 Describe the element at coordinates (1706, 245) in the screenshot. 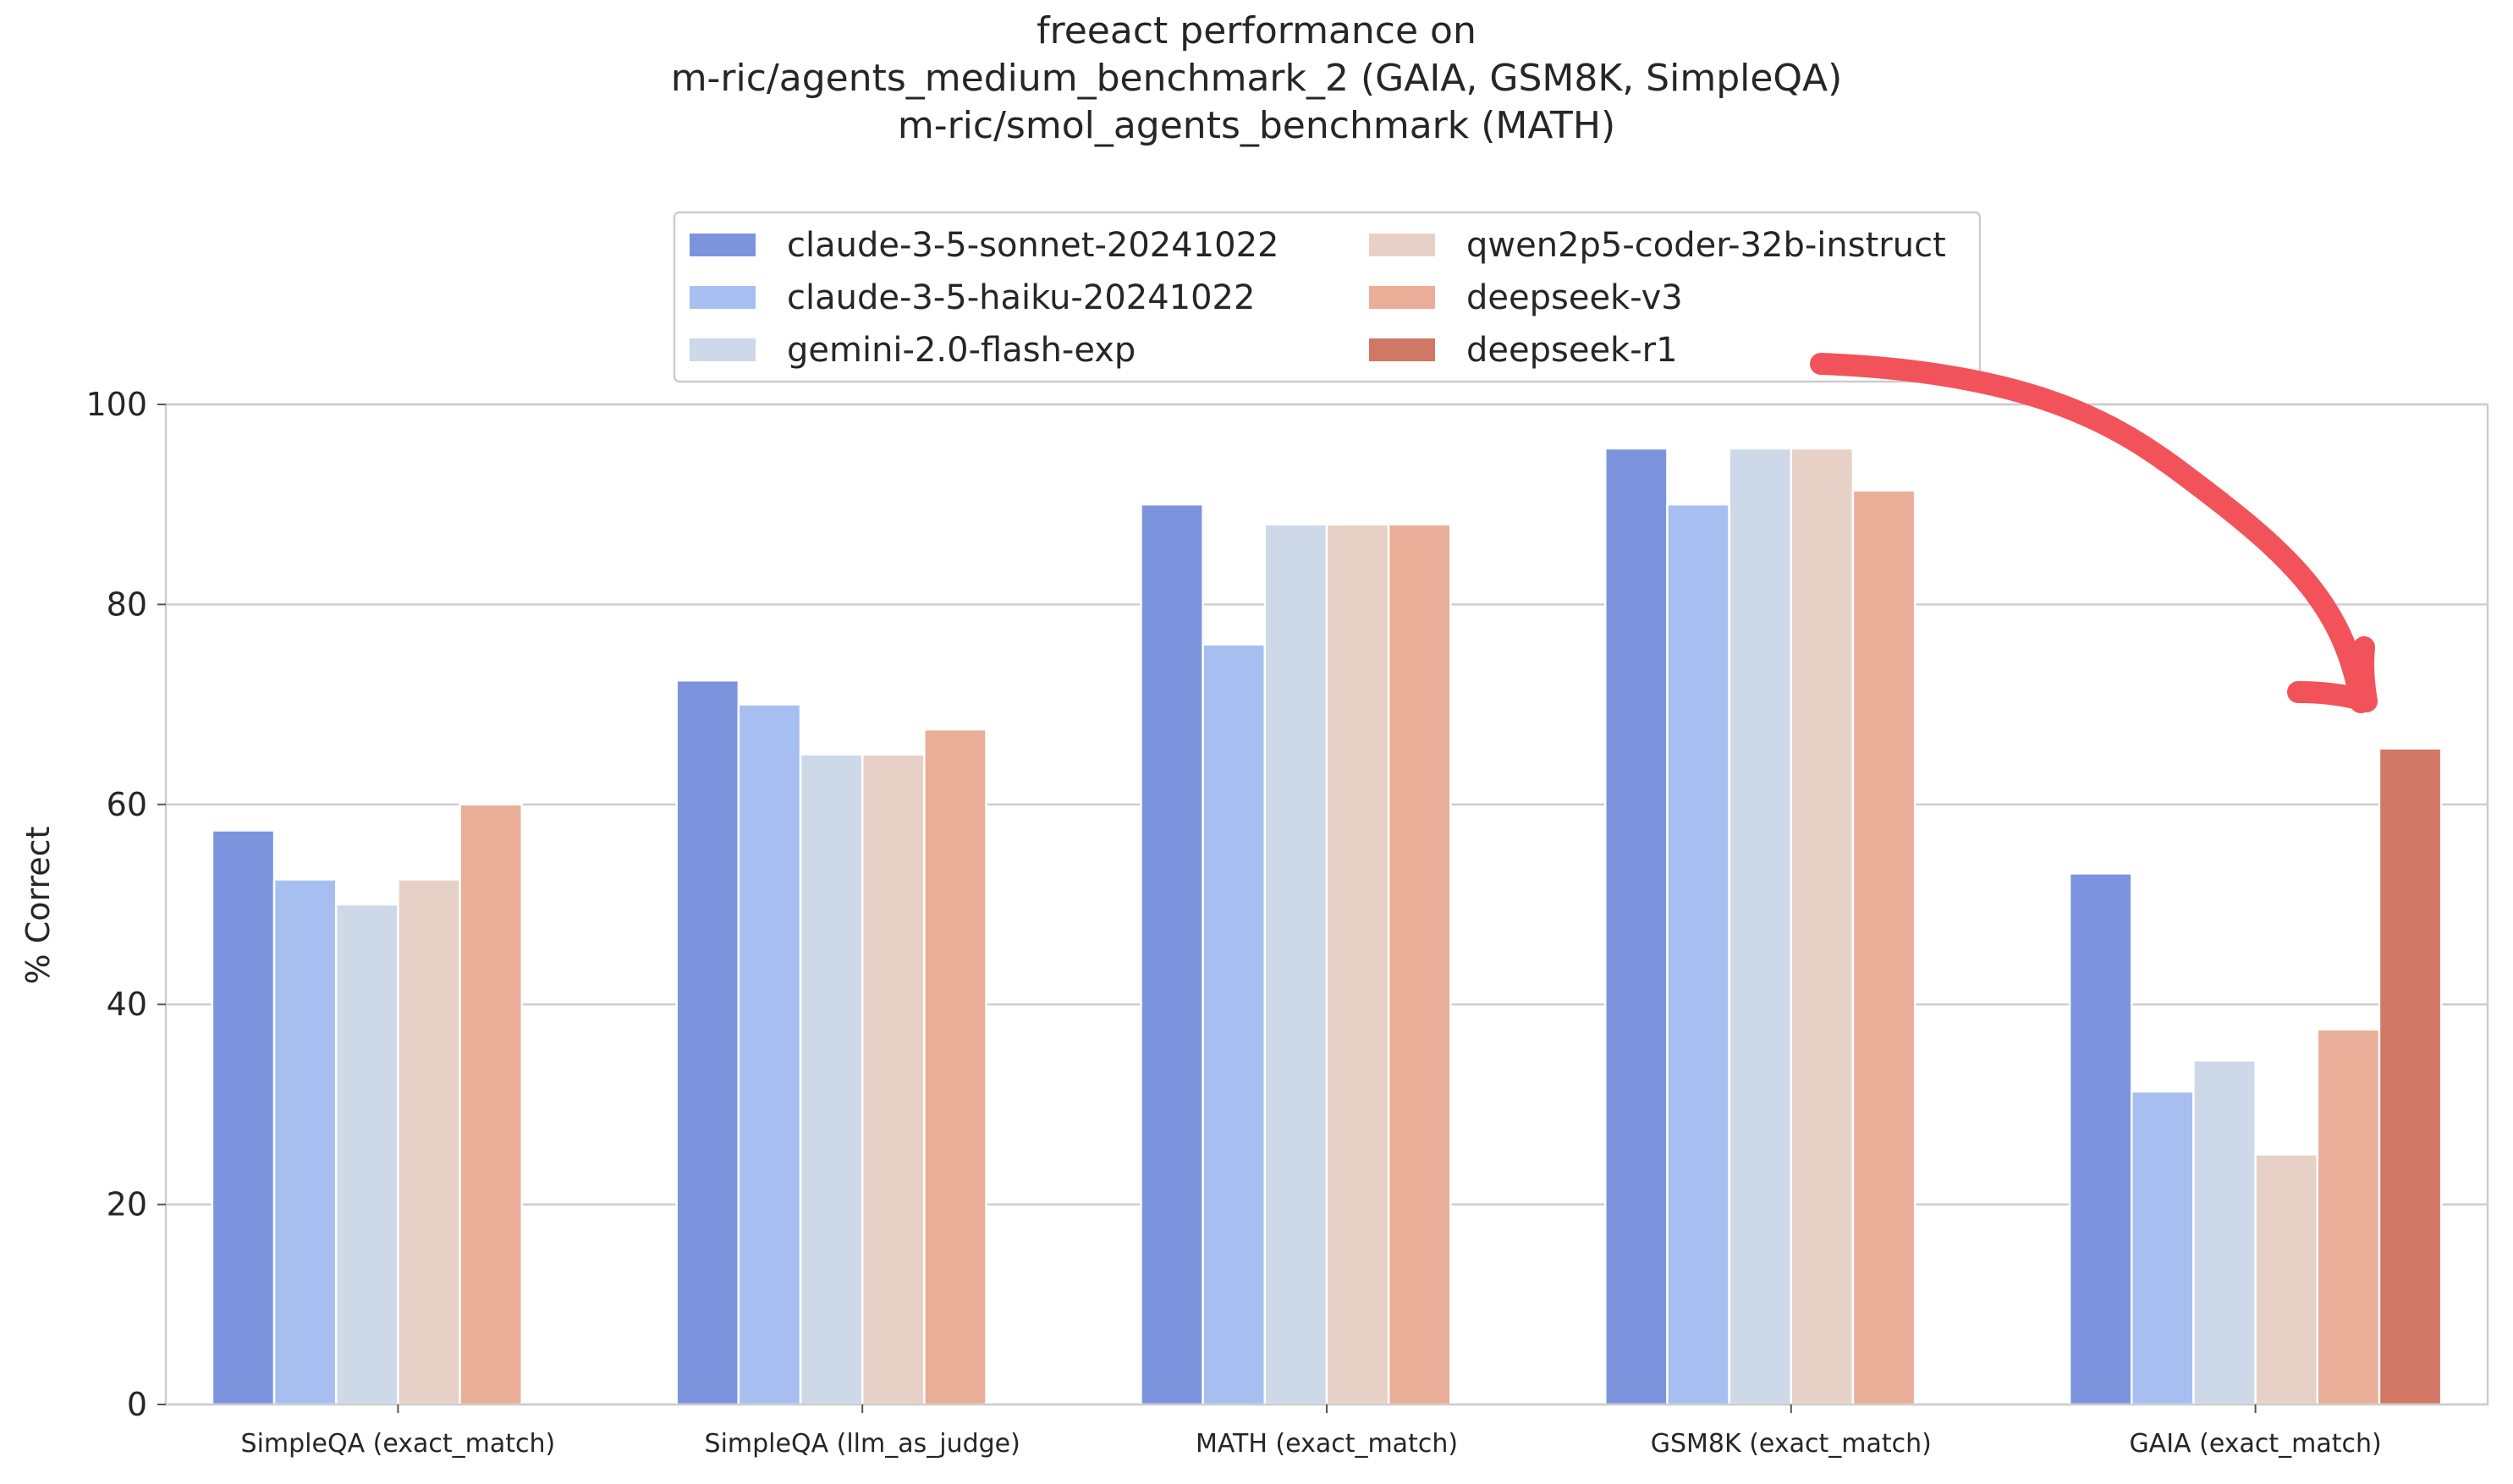

I see `legend-label: qwen2p5-coder-32b-instruct` at that location.